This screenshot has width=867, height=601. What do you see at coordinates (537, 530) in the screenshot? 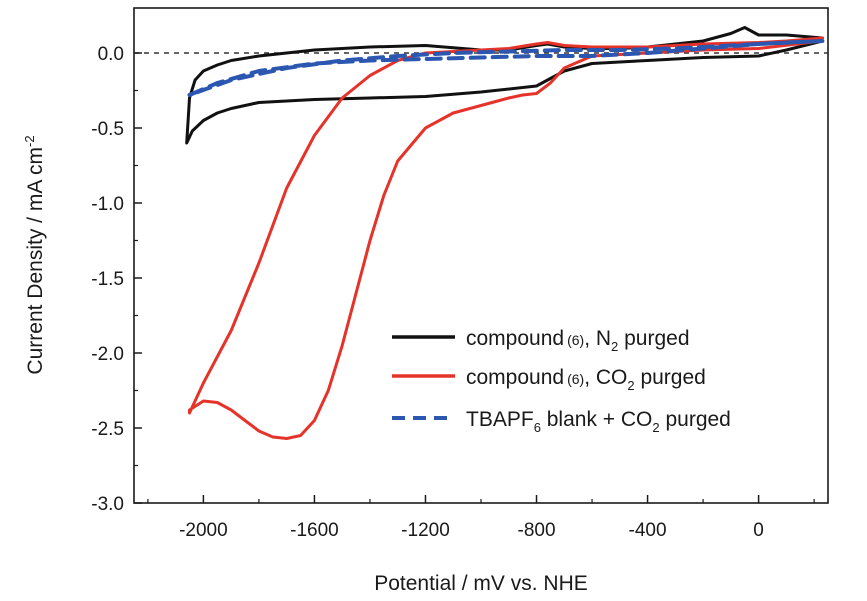
I see `x-tick-label: -800` at bounding box center [537, 530].